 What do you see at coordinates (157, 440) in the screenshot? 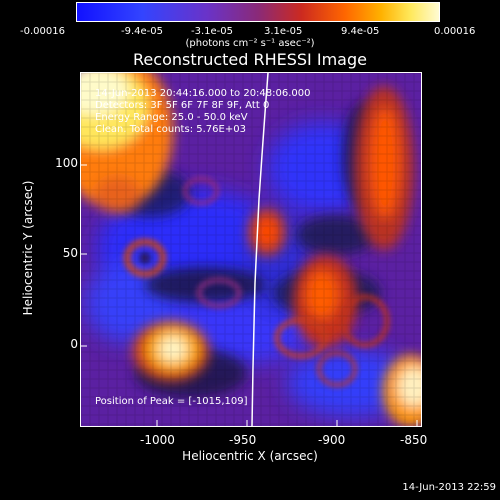
I see `x-tick-label--1000: -1000` at bounding box center [157, 440].